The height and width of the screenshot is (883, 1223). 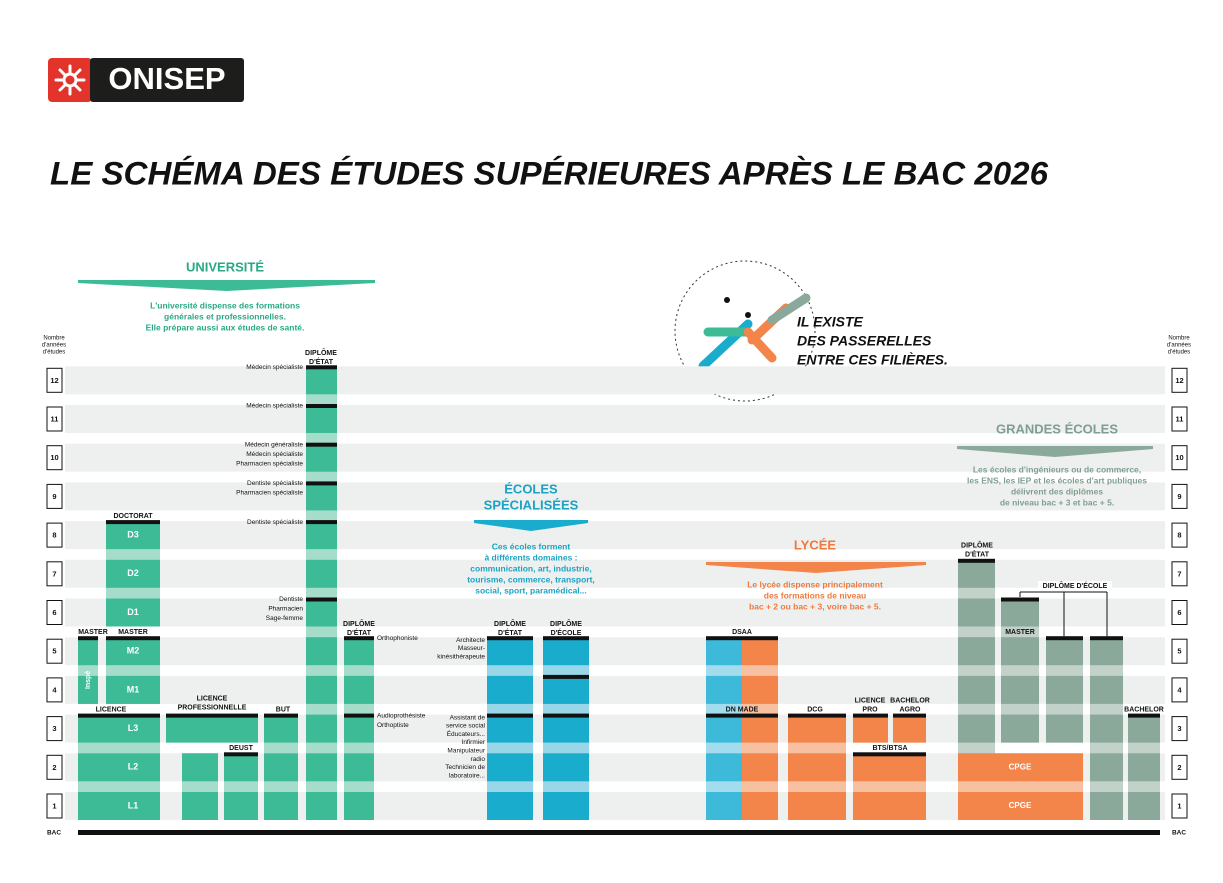 I want to click on label: DN MADE, so click(x=742, y=709).